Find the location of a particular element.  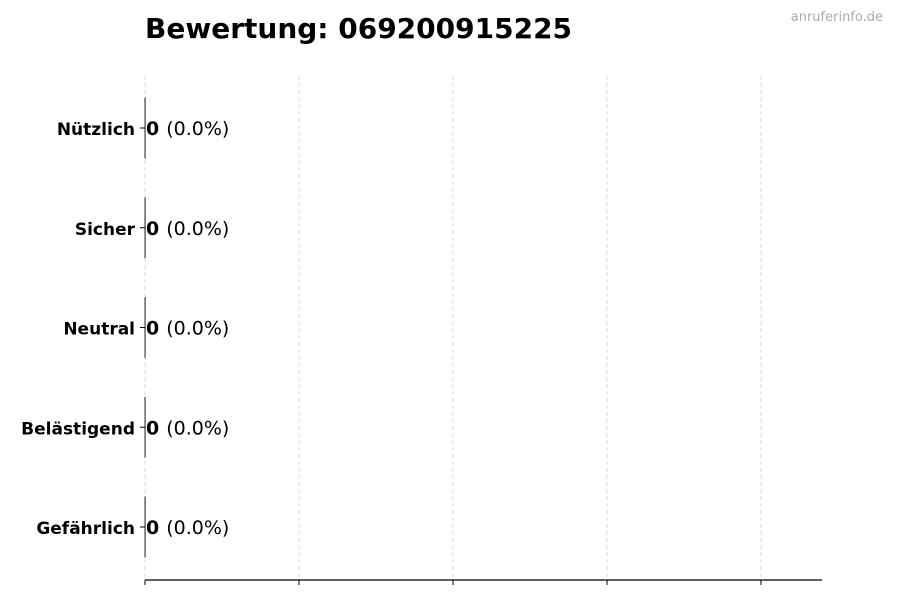

y-tick-label: Neutral is located at coordinates (99, 330).